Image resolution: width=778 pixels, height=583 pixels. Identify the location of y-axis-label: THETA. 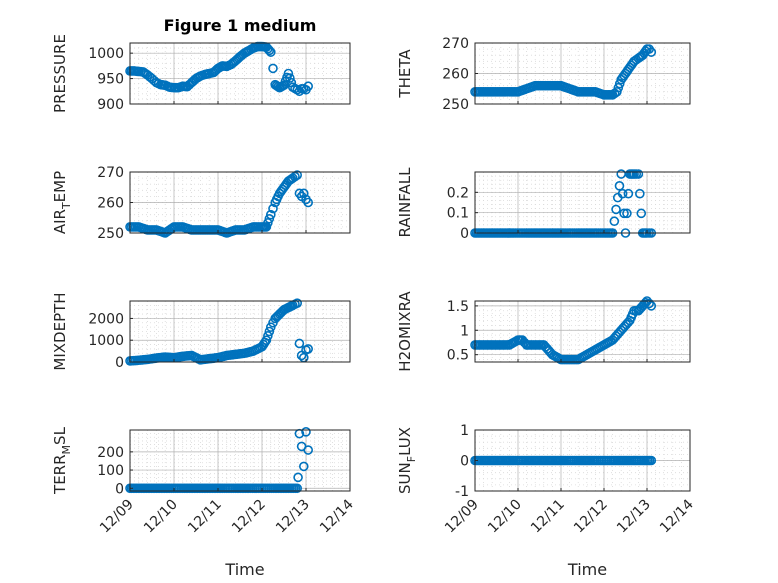
(405, 74).